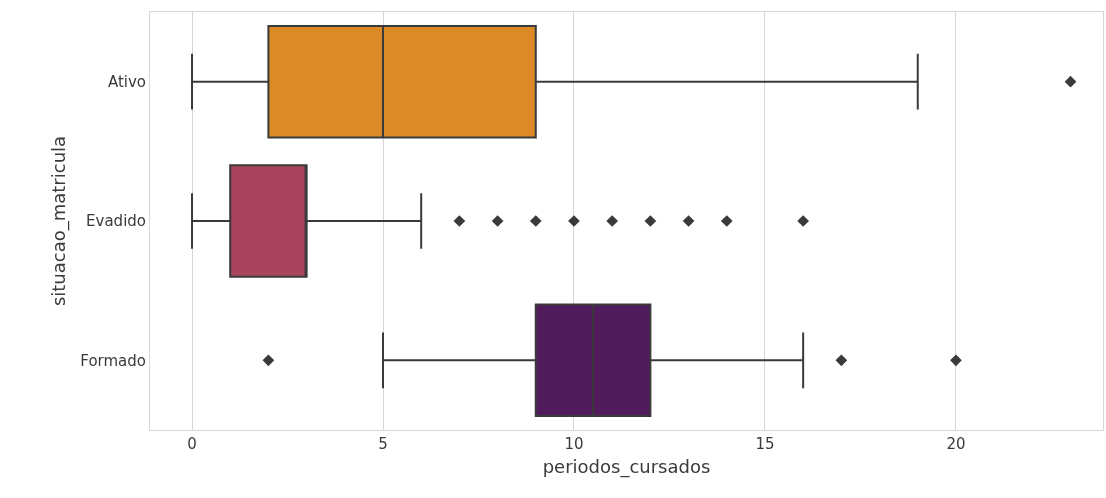 Image resolution: width=1106 pixels, height=498 pixels. I want to click on y-axis-title: situacao_matricula, so click(58, 221).